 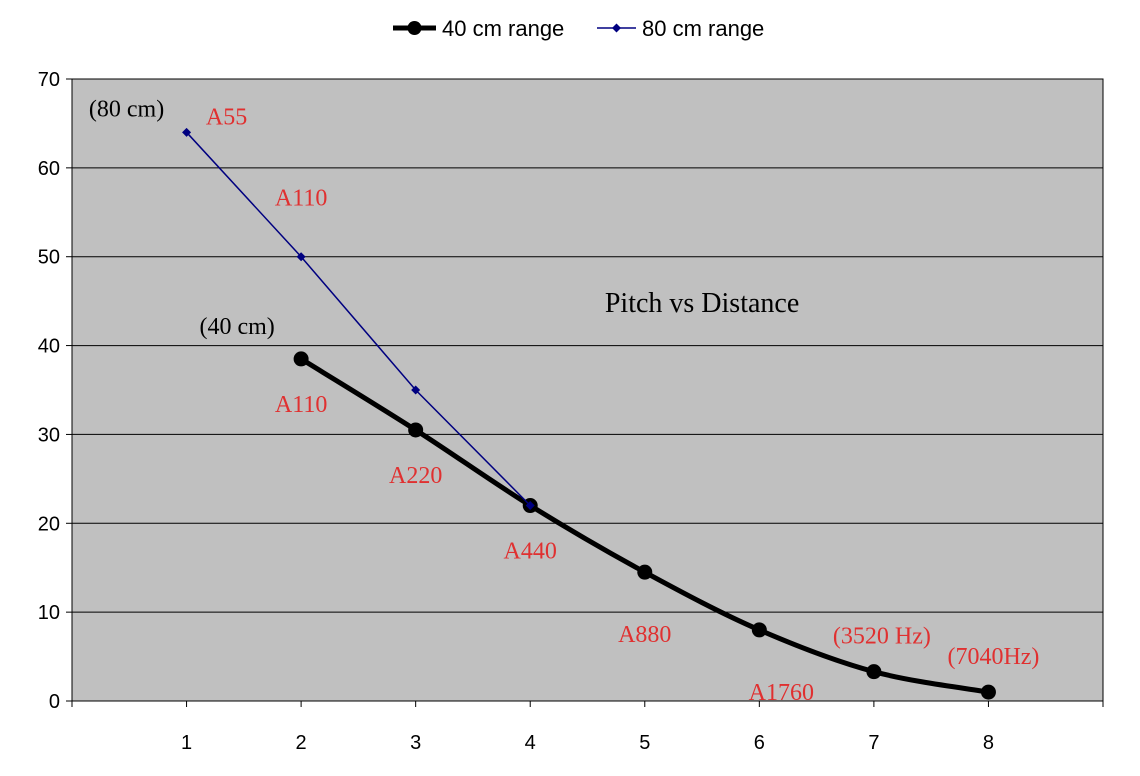 I want to click on y-tick-label: 70, so click(x=49, y=80).